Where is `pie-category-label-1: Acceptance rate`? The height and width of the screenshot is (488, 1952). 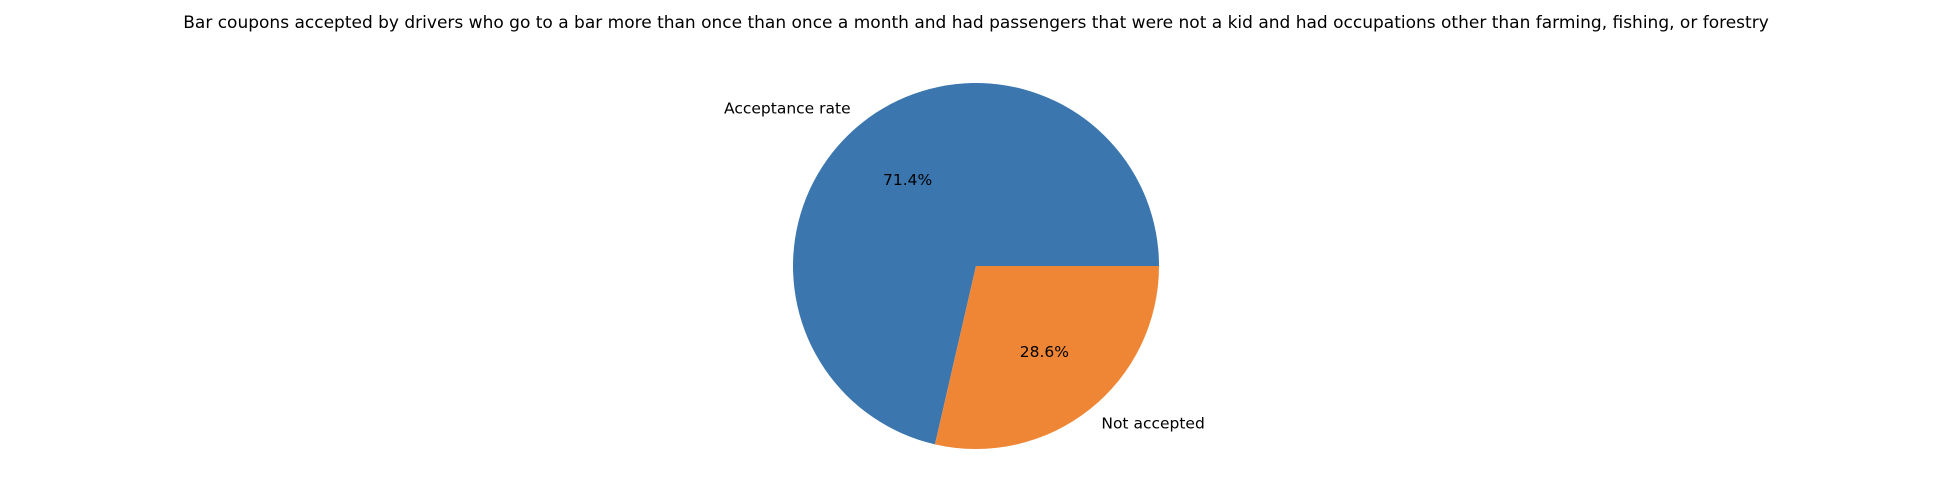
pie-category-label-1: Acceptance rate is located at coordinates (787, 109).